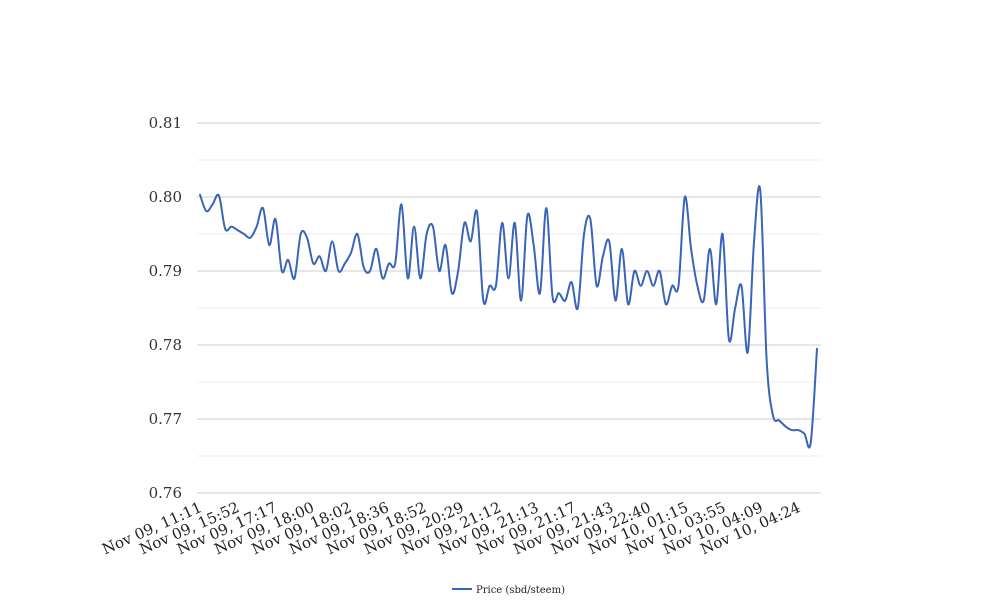 The width and height of the screenshot is (1008, 616). I want to click on y-tick-label: 0.81, so click(165, 123).